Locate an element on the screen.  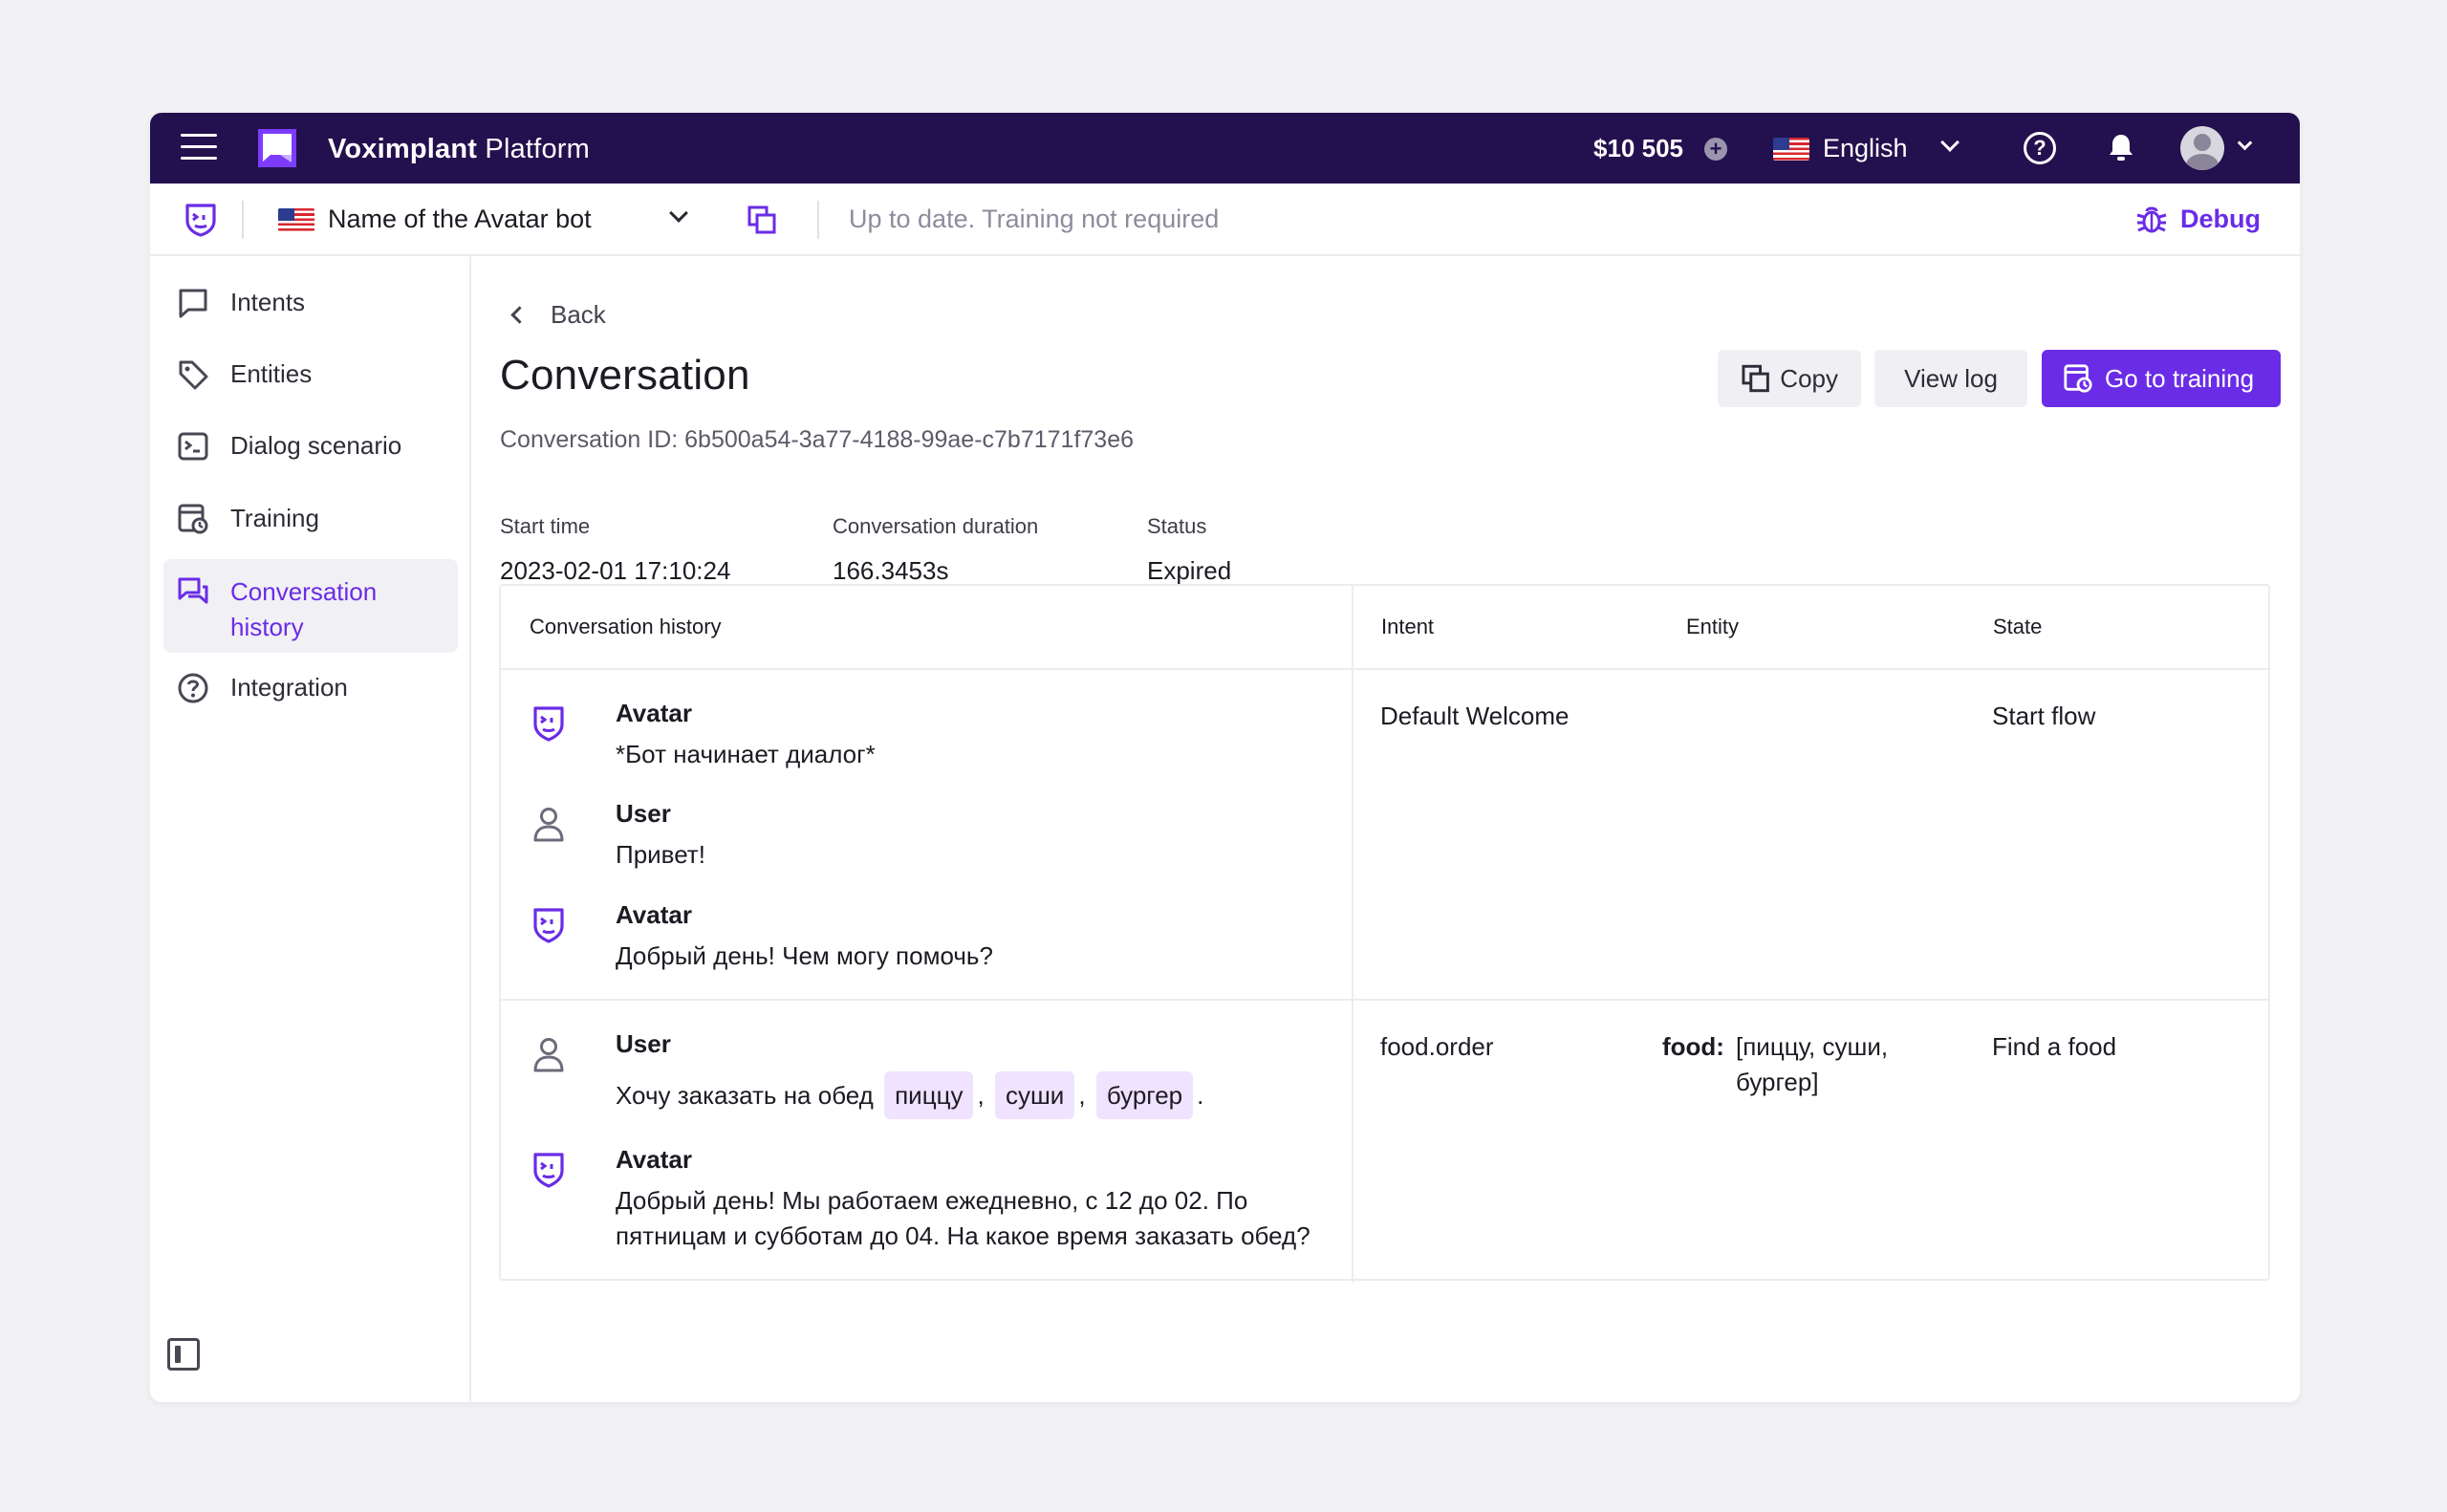
row-divider is located at coordinates (1384, 1000).